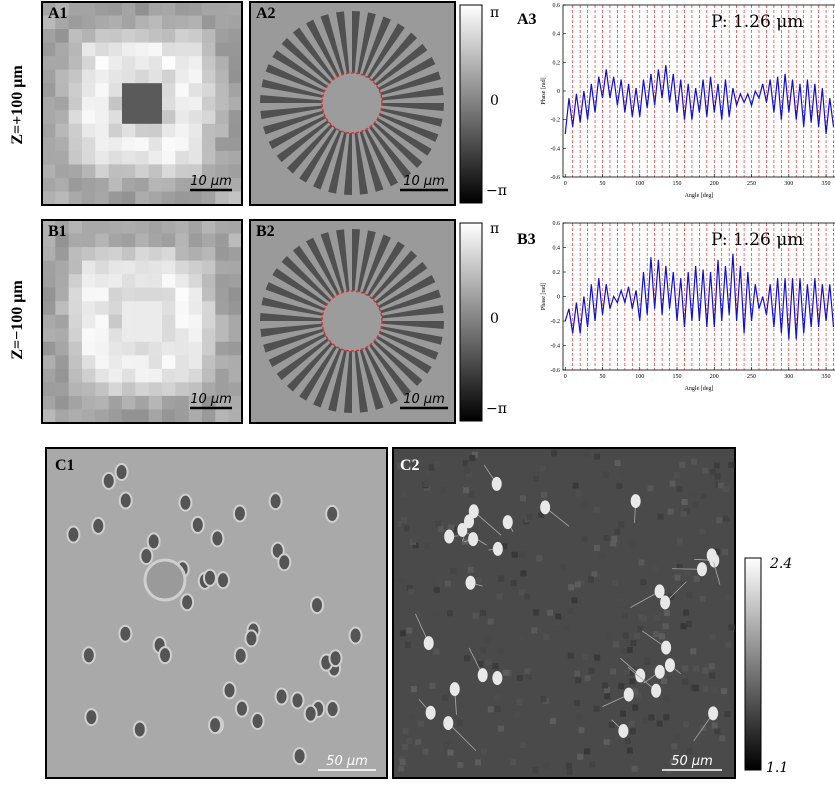  Describe the element at coordinates (556, 149) in the screenshot. I see `y-tick-label: -0.4` at that location.